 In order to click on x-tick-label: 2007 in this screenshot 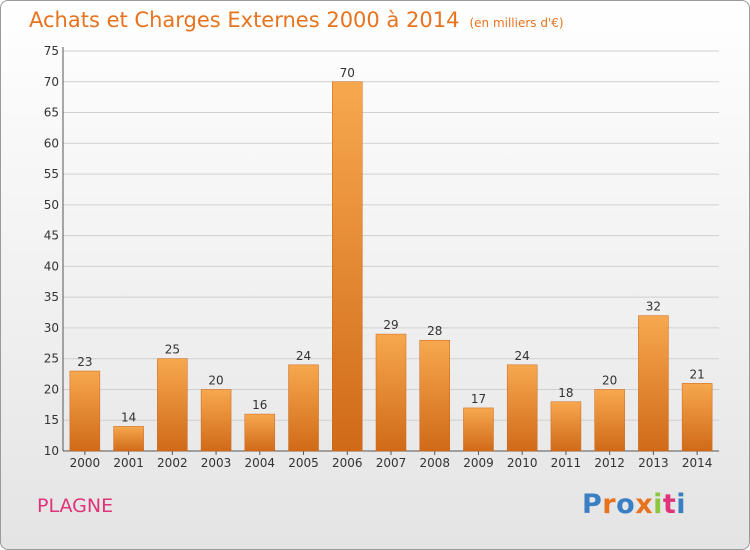, I will do `click(391, 463)`.